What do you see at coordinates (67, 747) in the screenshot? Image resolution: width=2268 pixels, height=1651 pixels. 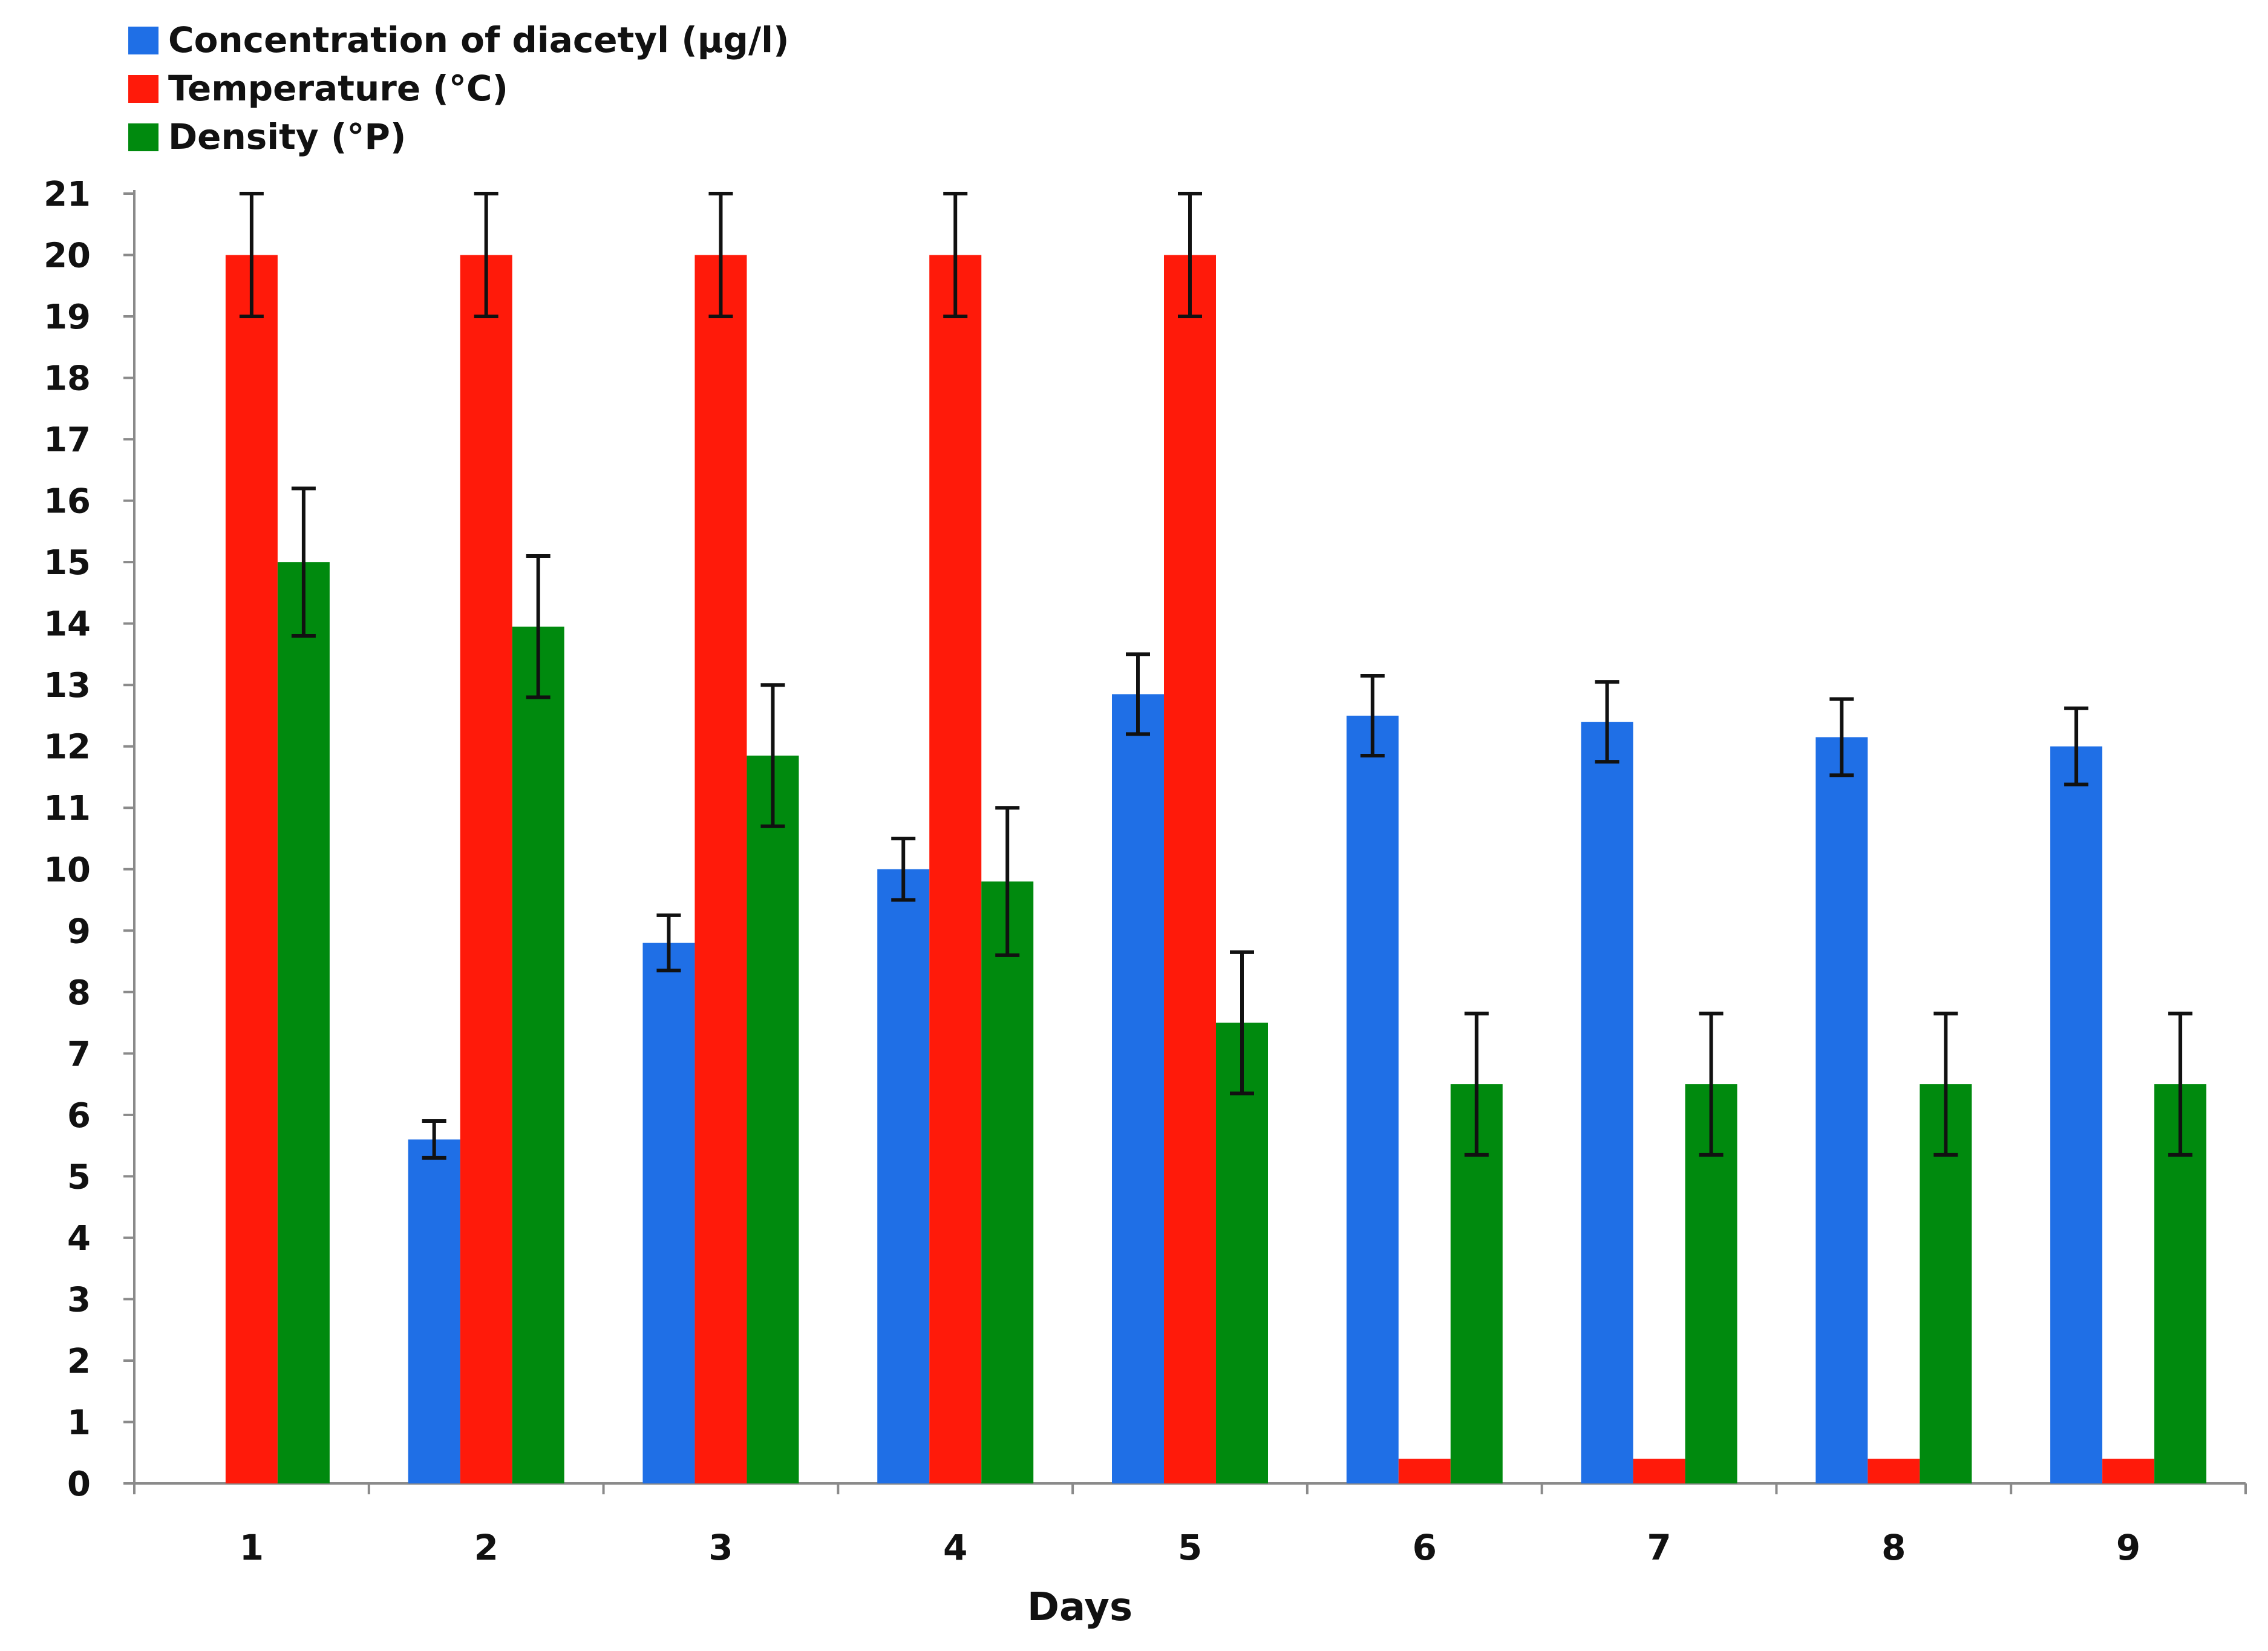 I see `y-tick-label: 12` at bounding box center [67, 747].